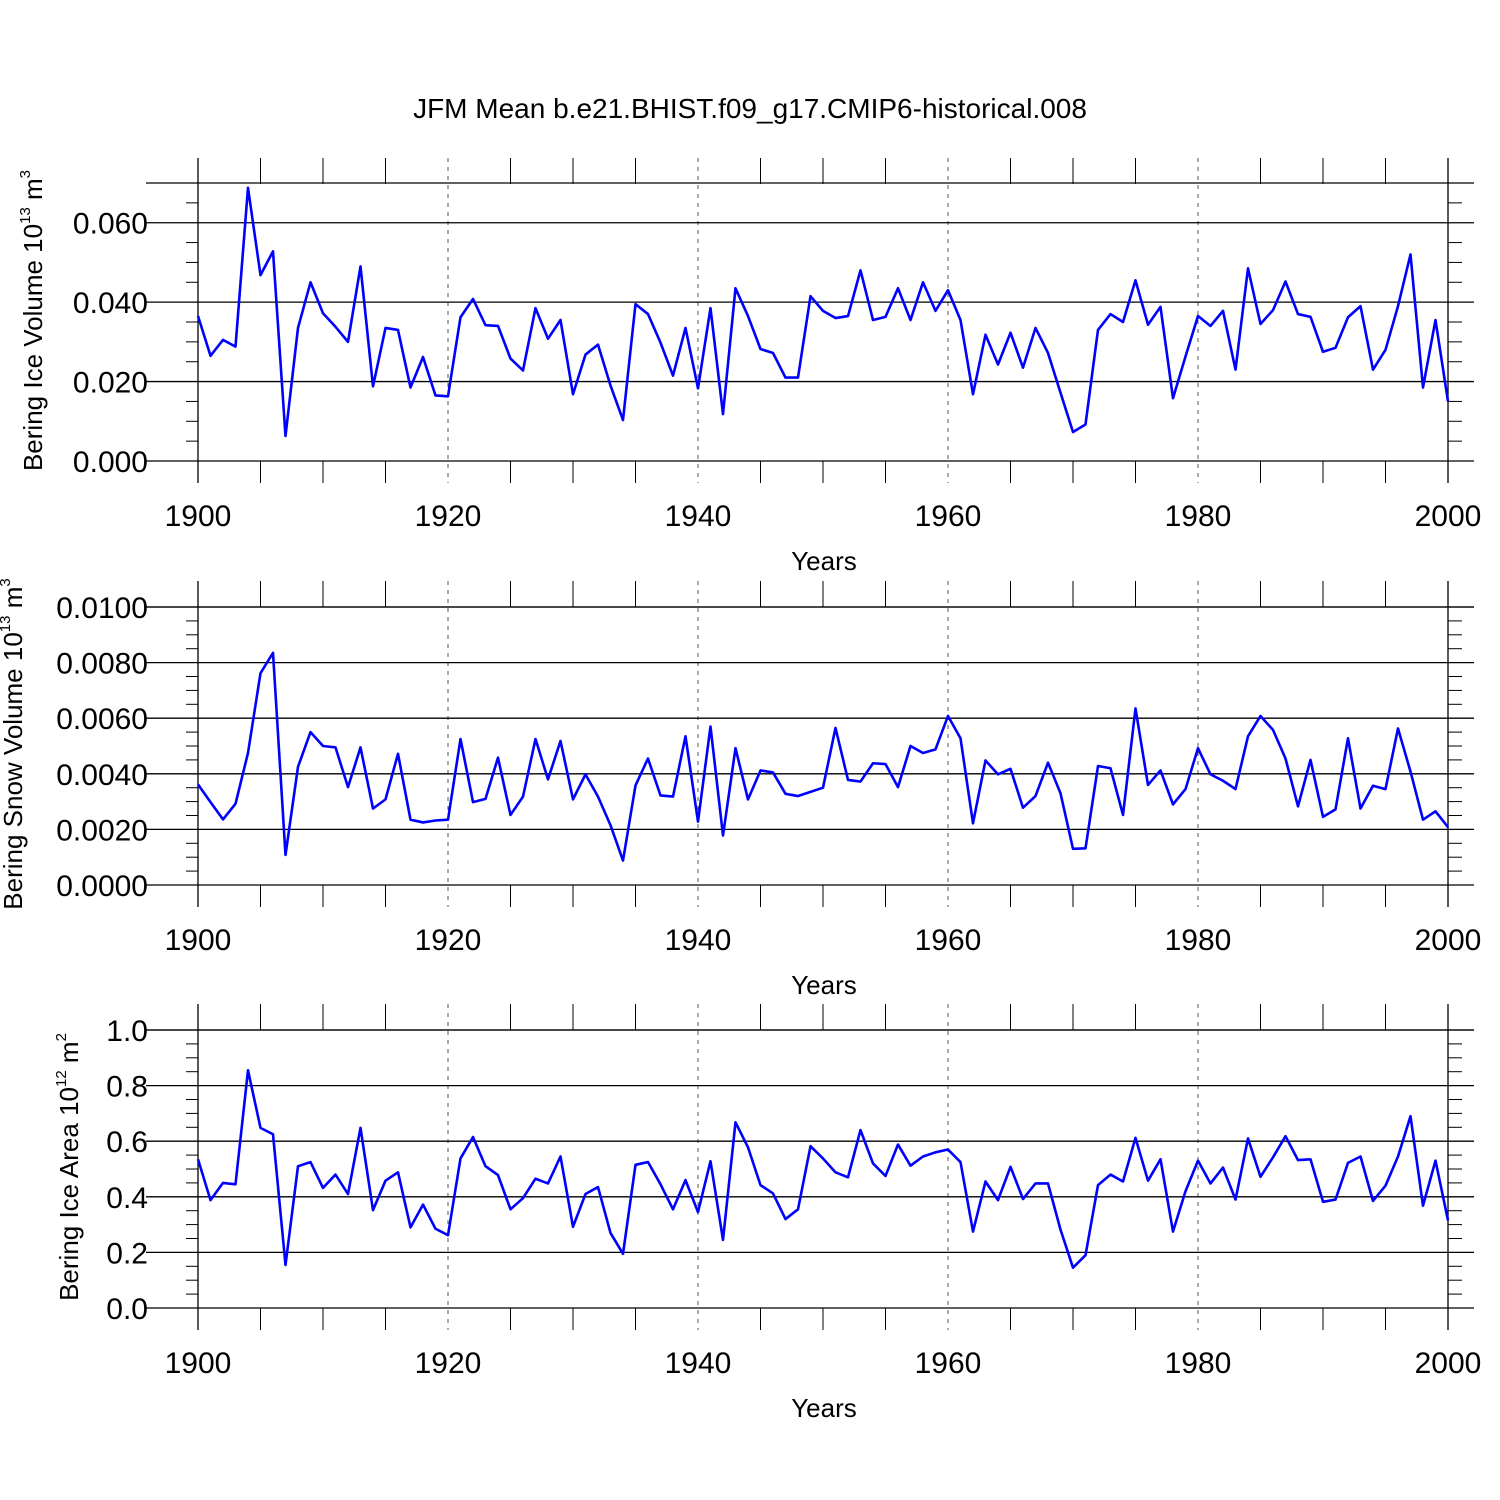 This screenshot has height=1500, width=1500. Describe the element at coordinates (102, 608) in the screenshot. I see `y-tick-label: 0.0100` at that location.